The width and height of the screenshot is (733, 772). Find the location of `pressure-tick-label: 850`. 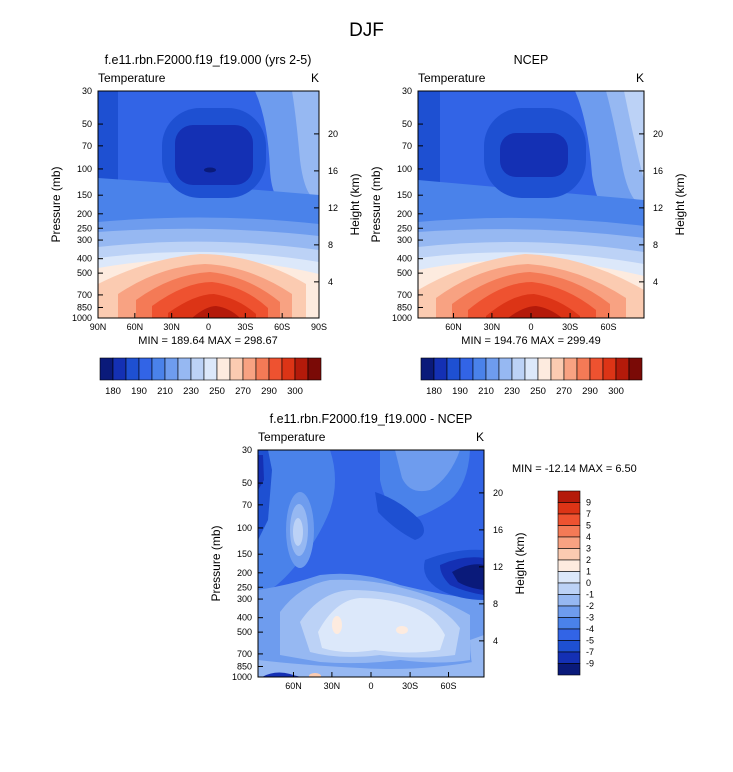

pressure-tick-label: 850 is located at coordinates (84, 307).